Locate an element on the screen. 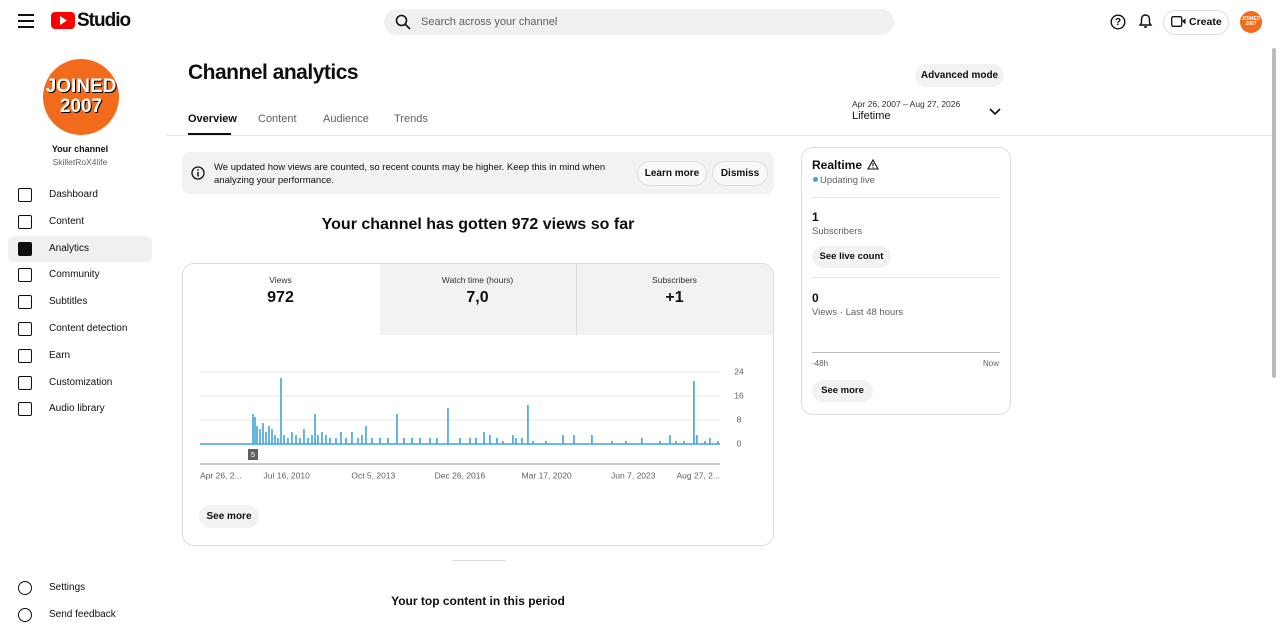 The width and height of the screenshot is (1280, 635). scrollbar is located at coordinates (1274, 213).